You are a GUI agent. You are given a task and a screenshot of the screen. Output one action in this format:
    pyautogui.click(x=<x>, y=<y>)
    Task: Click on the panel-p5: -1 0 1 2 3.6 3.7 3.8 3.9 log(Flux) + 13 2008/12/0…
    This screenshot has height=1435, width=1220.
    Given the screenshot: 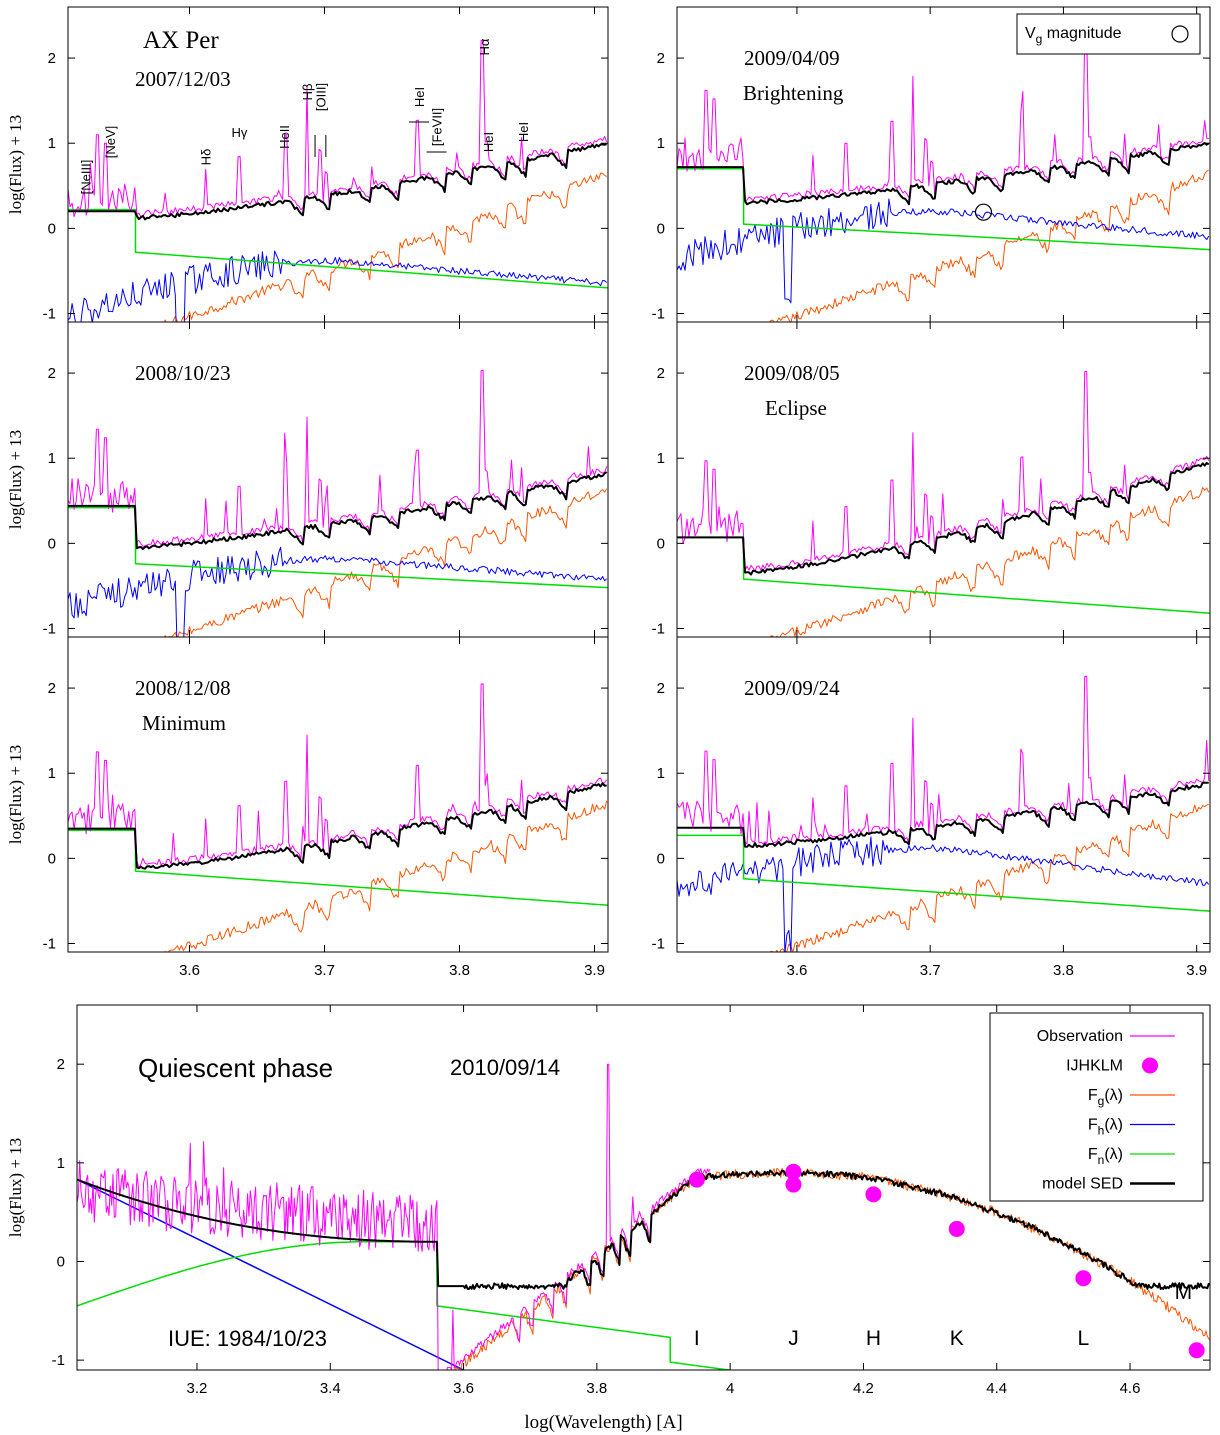 What is the action you would take?
    pyautogui.click(x=307, y=807)
    